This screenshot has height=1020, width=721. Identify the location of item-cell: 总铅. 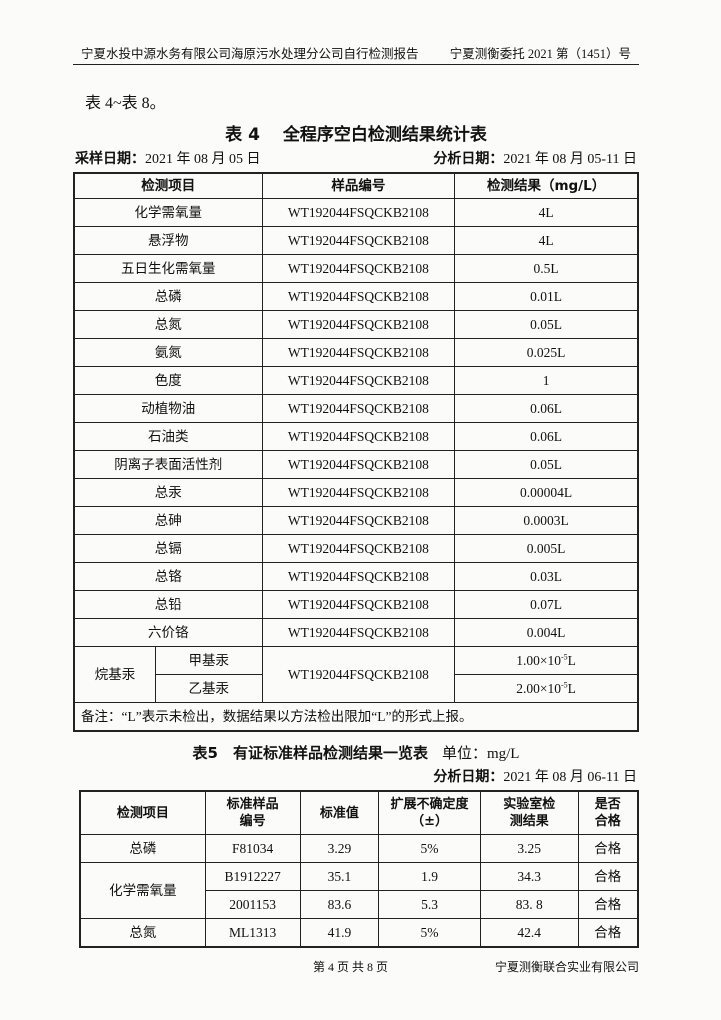
(168, 604).